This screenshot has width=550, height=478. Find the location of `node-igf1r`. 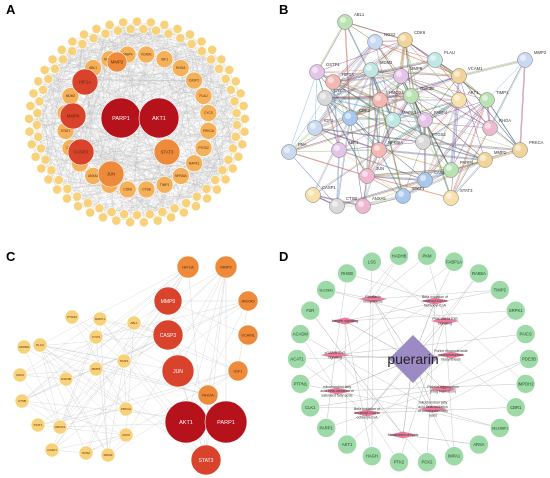

node-igf1r is located at coordinates (58, 180).